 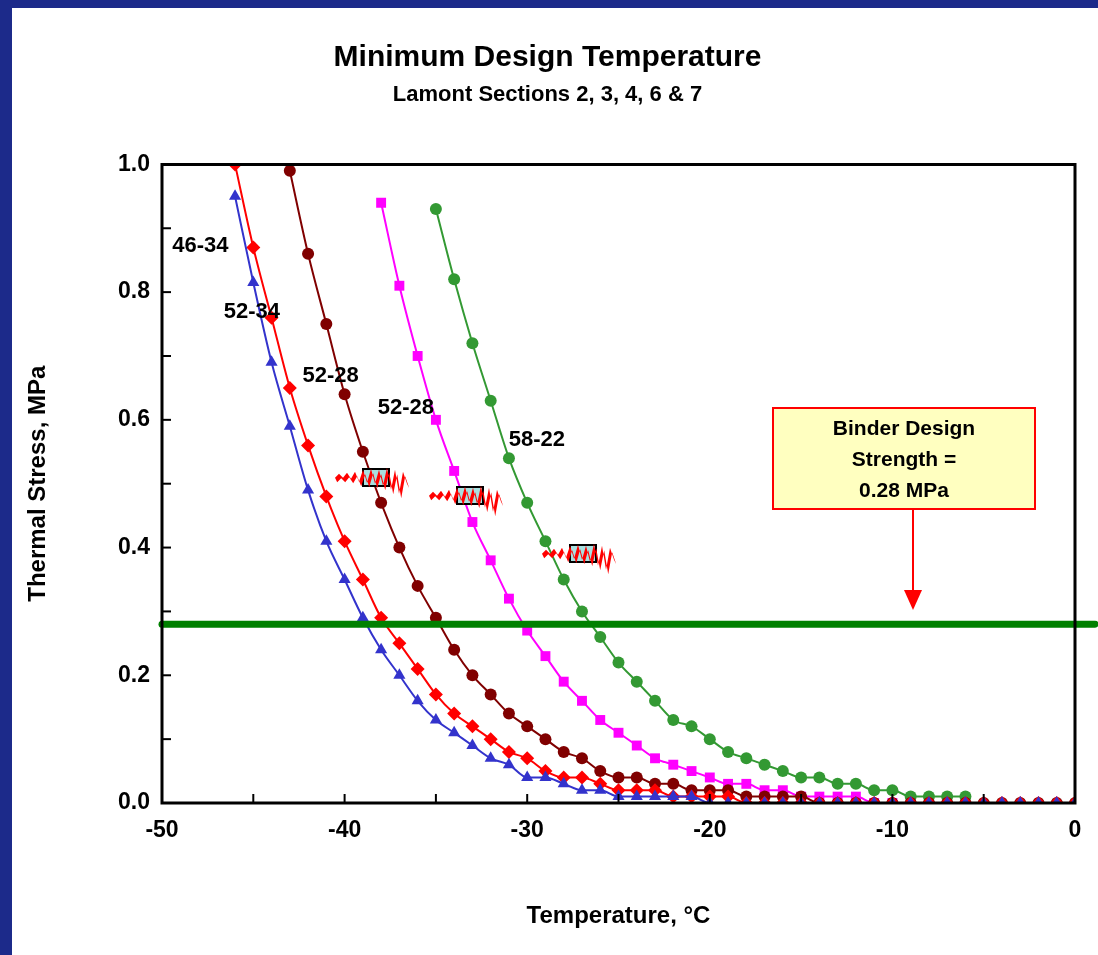 I want to click on series-label: 46-34, so click(x=201, y=244).